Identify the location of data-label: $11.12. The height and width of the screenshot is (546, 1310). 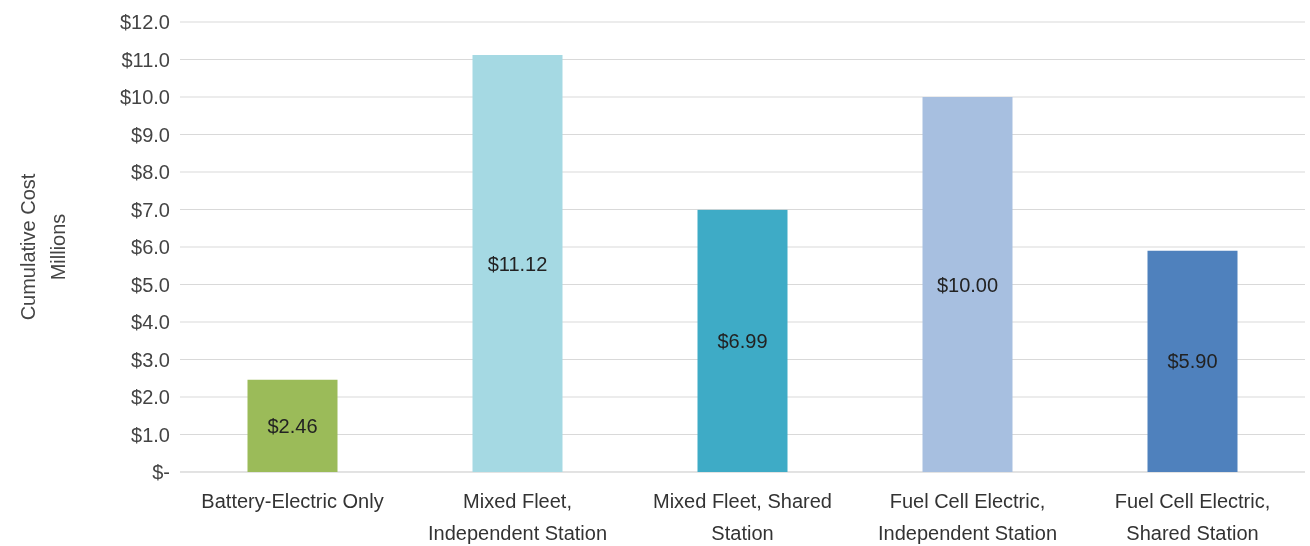
(517, 263).